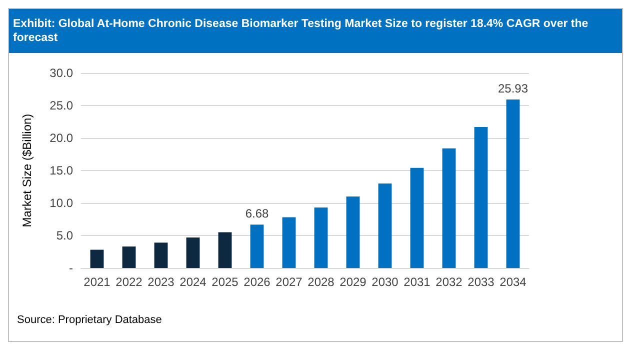 This screenshot has width=631, height=350. Describe the element at coordinates (385, 282) in the screenshot. I see `x-tick-label: 2030` at that location.